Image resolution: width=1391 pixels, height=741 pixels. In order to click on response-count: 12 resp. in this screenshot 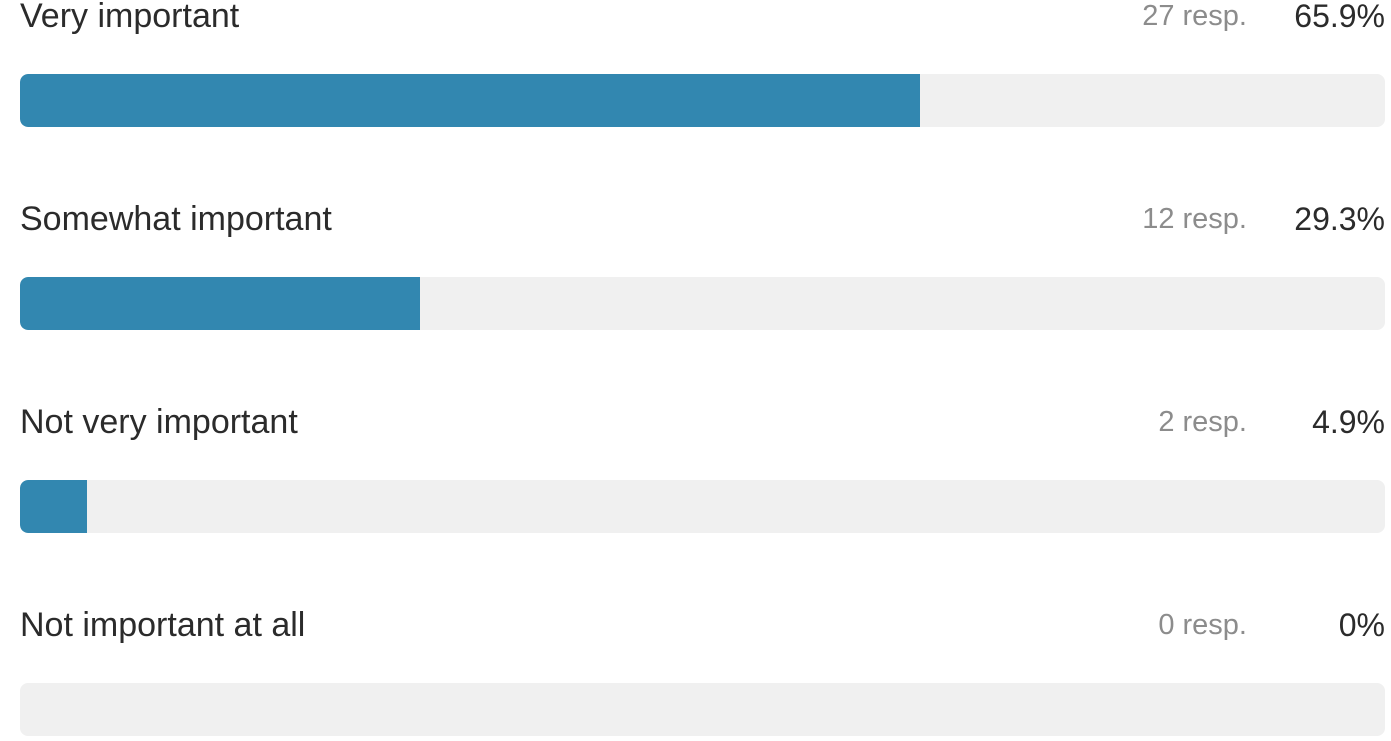, I will do `click(1194, 219)`.